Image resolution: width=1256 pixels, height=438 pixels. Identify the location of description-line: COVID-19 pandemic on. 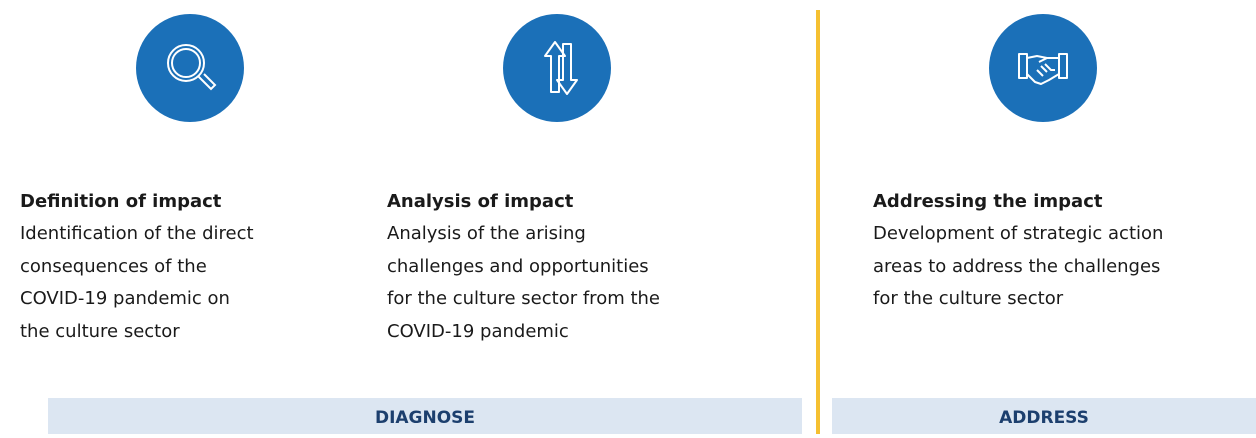
(125, 298).